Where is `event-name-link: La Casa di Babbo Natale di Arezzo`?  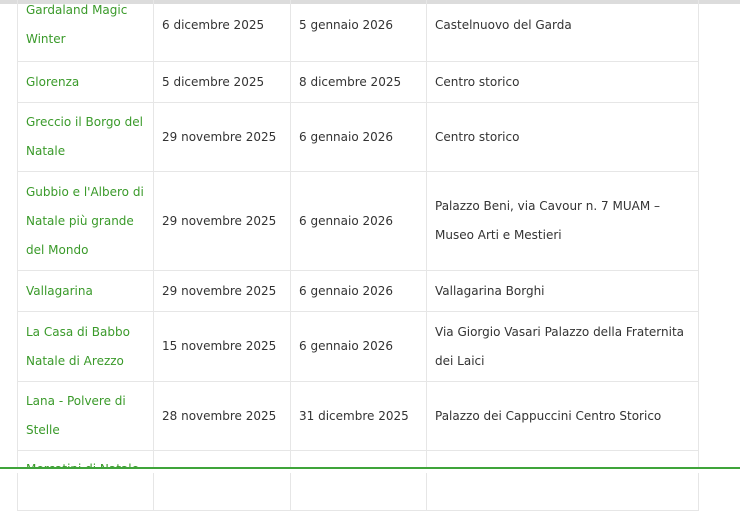 event-name-link: La Casa di Babbo Natale di Arezzo is located at coordinates (85, 346).